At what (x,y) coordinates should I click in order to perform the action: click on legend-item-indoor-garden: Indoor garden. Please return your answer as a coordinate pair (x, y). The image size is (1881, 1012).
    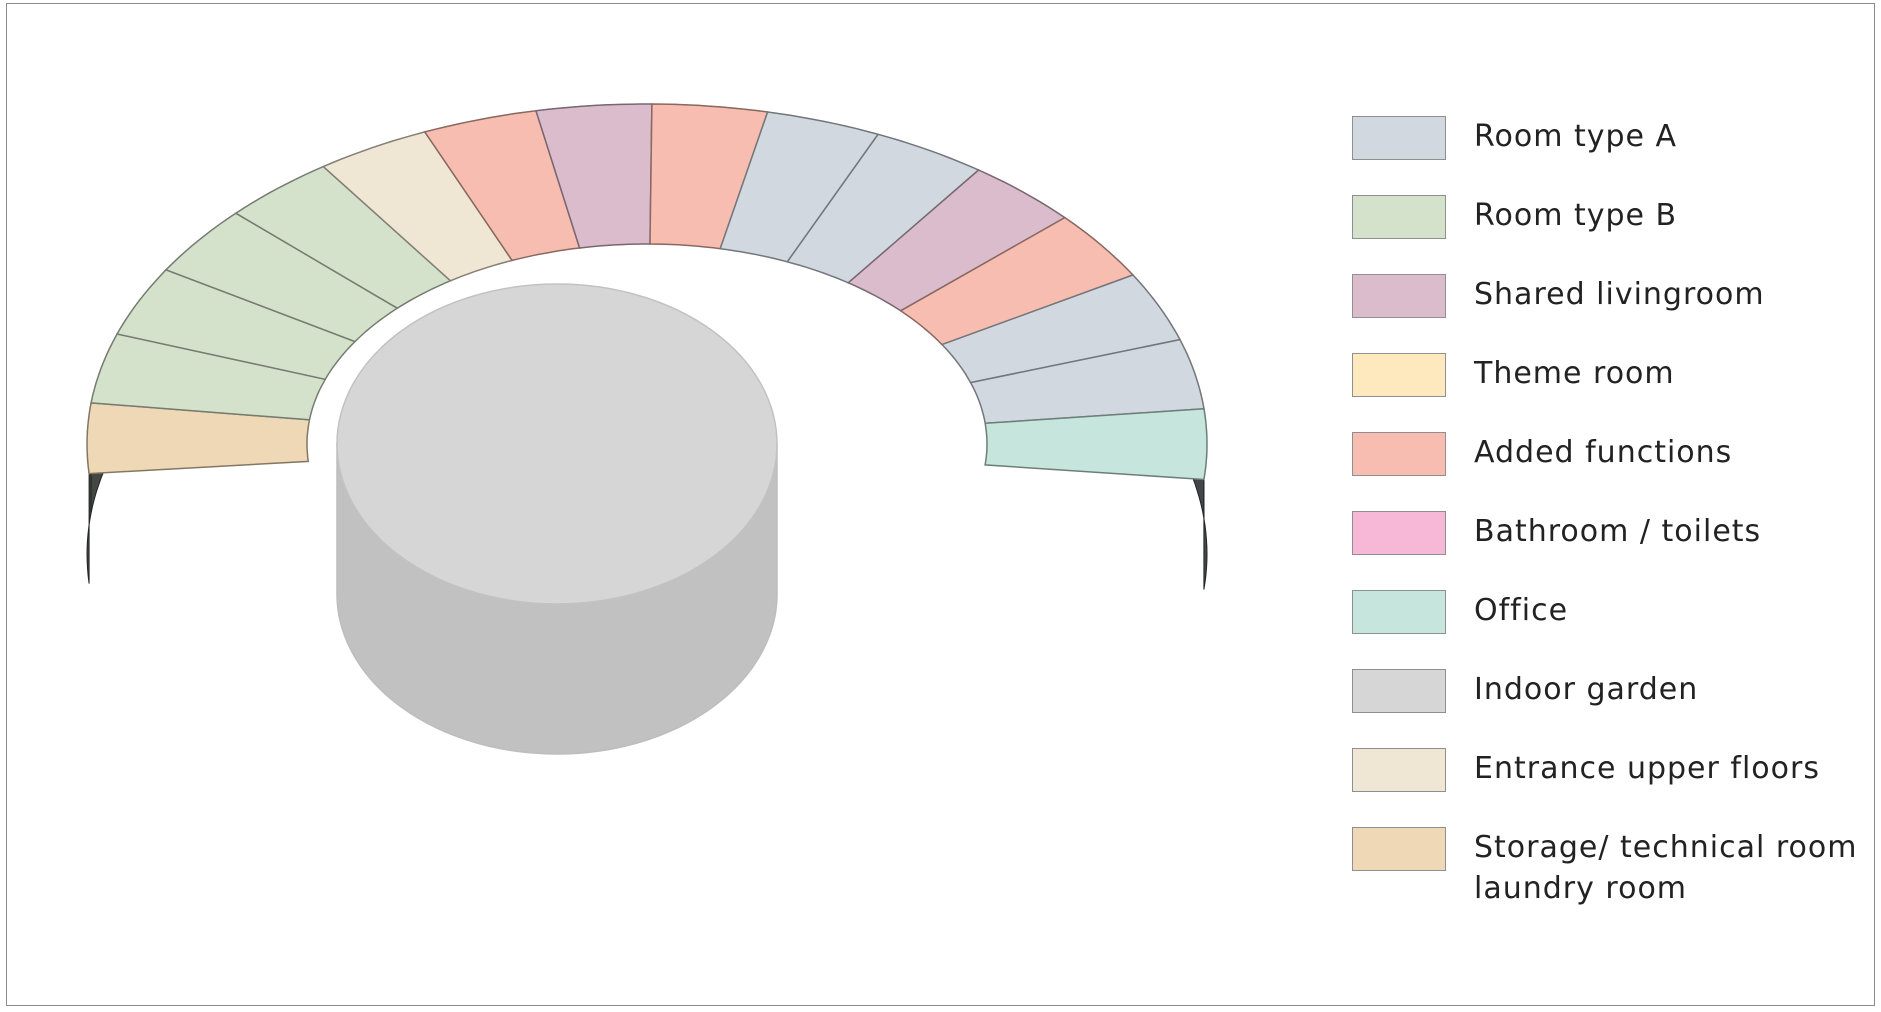
    Looking at the image, I should click on (1612, 706).